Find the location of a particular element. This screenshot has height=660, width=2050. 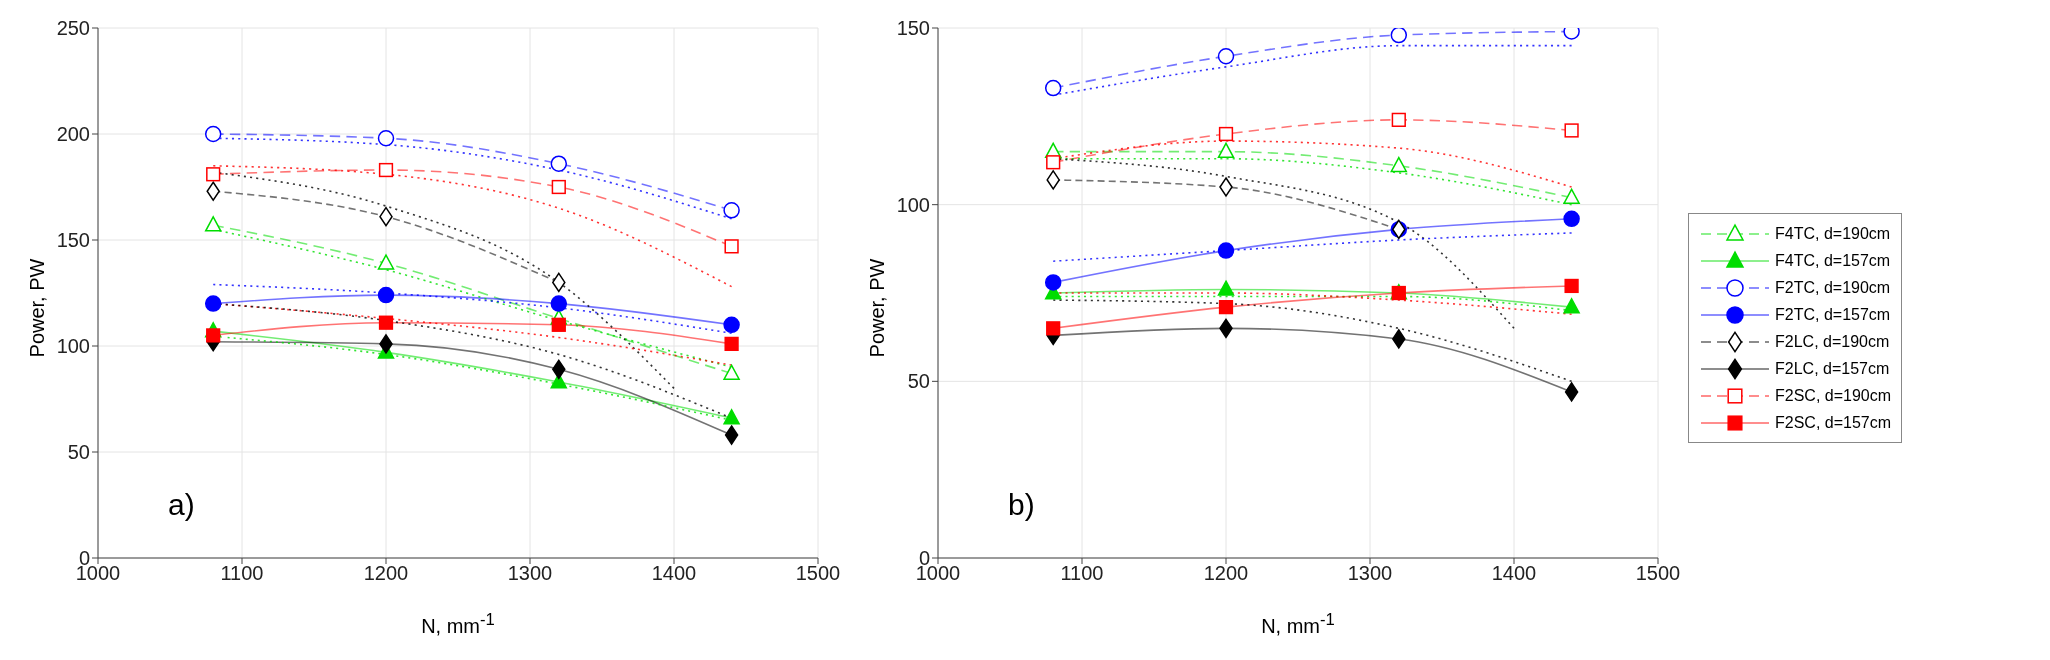

legend-label: F2LC, d=190cm is located at coordinates (1832, 341).